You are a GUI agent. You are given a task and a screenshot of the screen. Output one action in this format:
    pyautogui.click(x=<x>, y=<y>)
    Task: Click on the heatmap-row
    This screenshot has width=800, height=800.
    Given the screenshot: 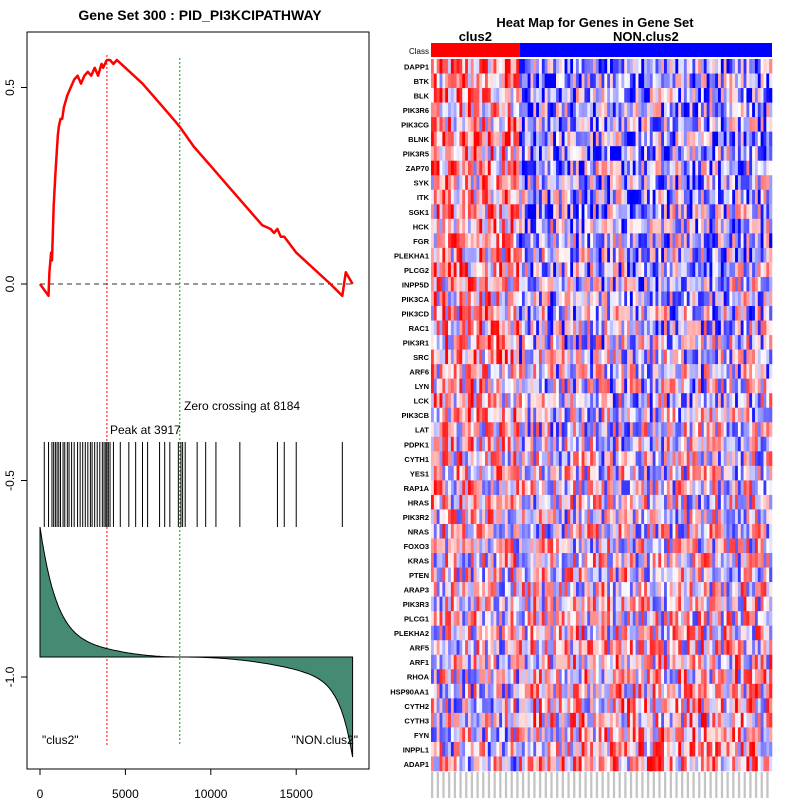 What is the action you would take?
    pyautogui.click(x=602, y=139)
    